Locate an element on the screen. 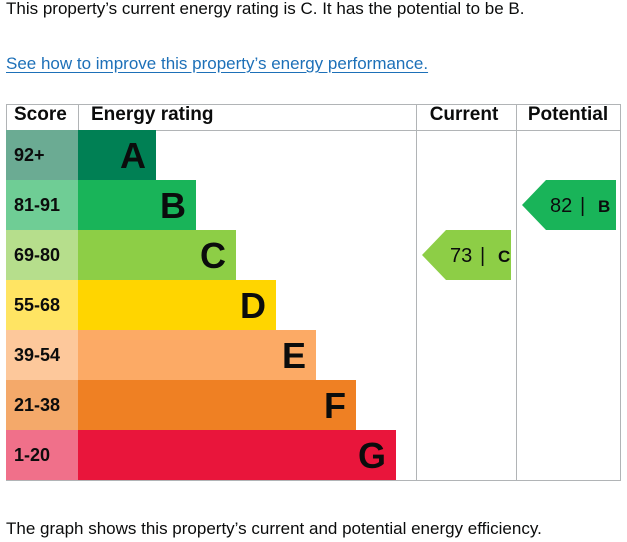 This screenshot has width=627, height=542. score-header: Score is located at coordinates (40, 114).